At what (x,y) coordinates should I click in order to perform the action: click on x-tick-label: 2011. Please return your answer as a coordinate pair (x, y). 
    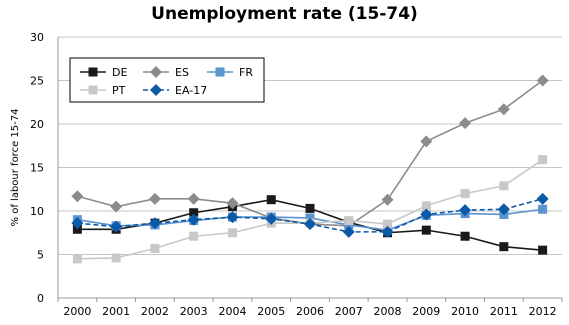
    Looking at the image, I should click on (504, 311).